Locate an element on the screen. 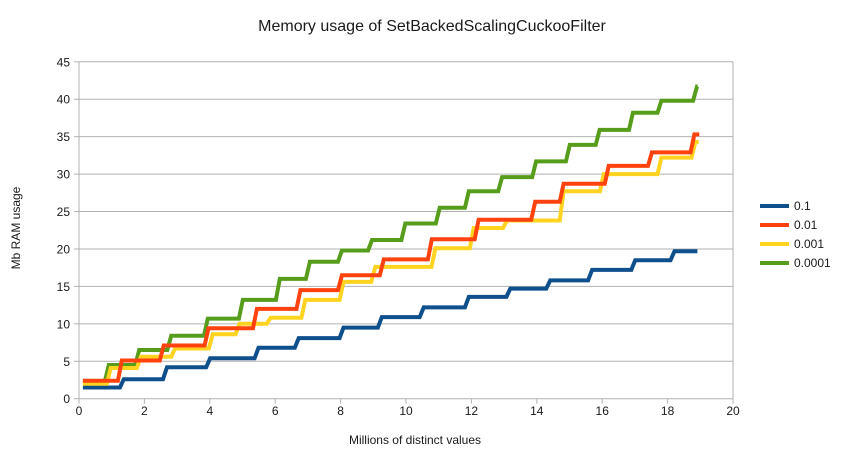 This screenshot has height=468, width=848. legend-item-0.1: 0.1 is located at coordinates (795, 205).